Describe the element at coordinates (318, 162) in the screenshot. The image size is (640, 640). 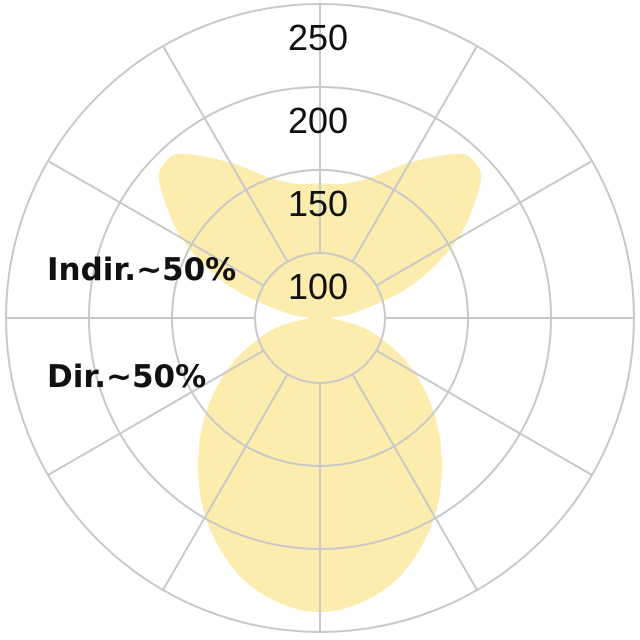
I see `radial-tick-labels: 100 150 200 250` at that location.